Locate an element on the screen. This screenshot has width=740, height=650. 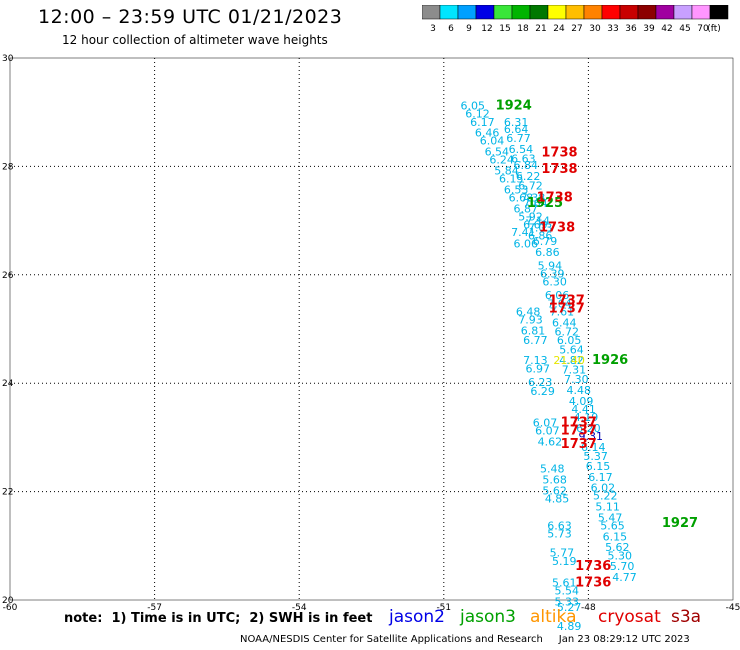
wave-height-value: 6.72 is located at coordinates (530, 186).